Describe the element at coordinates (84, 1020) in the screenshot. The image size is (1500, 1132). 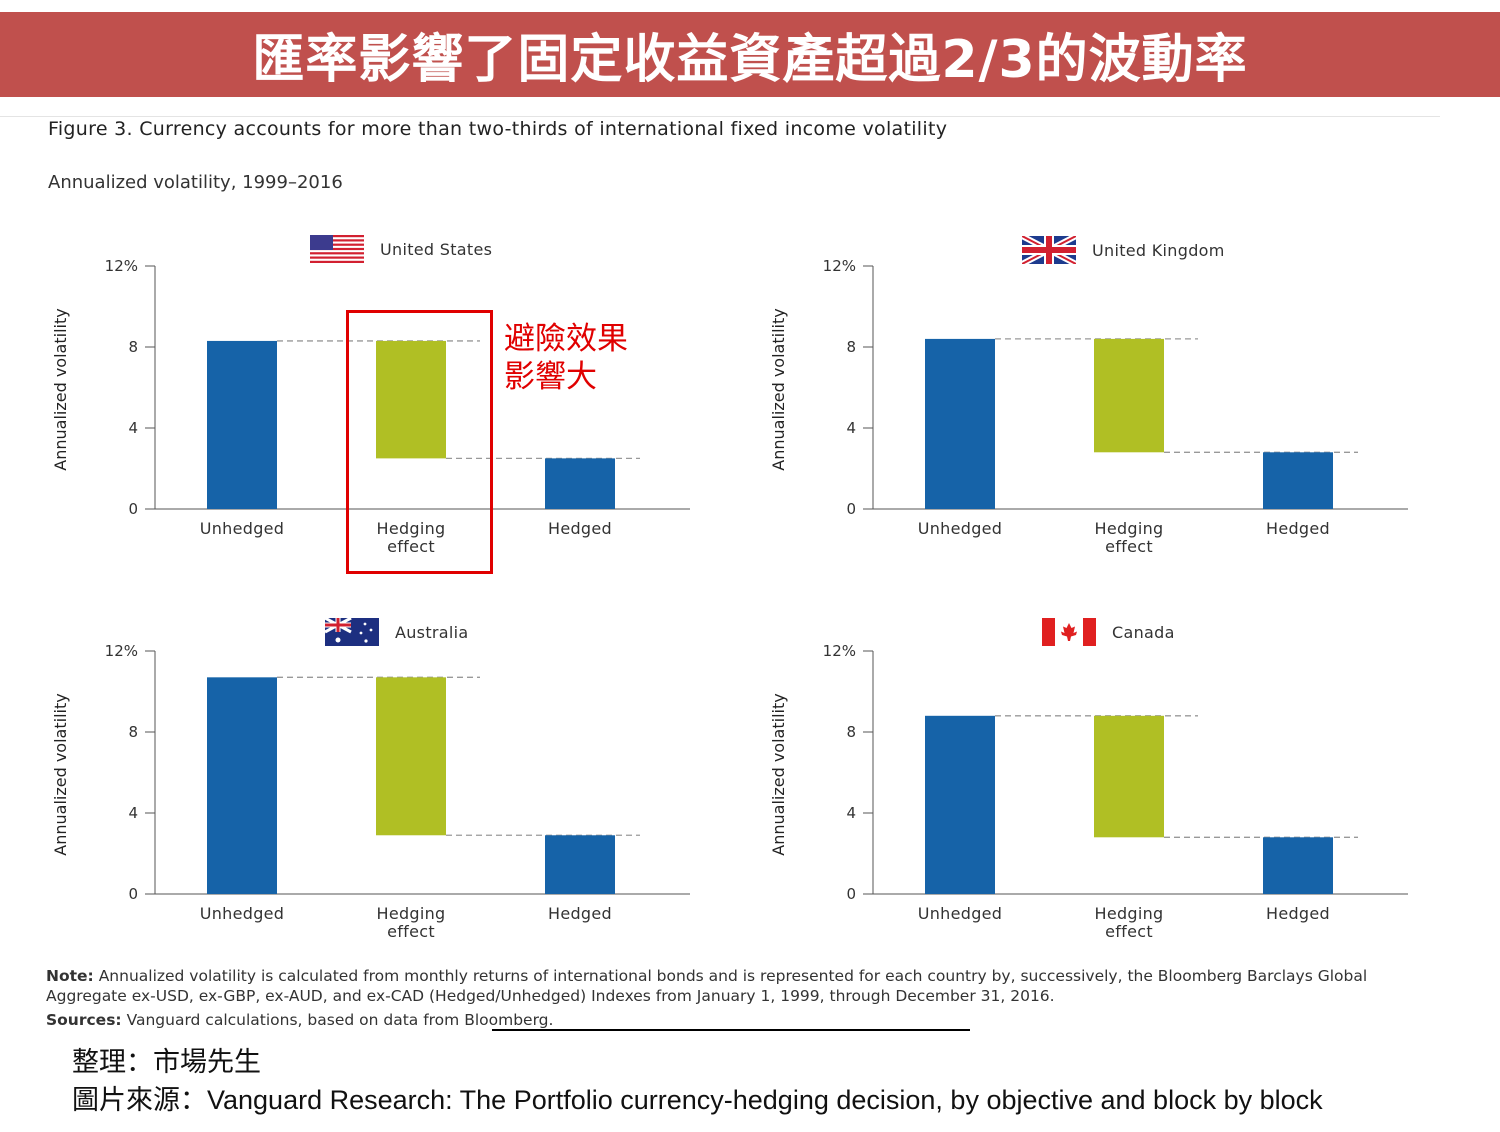
I see `sources-label: Sources:` at that location.